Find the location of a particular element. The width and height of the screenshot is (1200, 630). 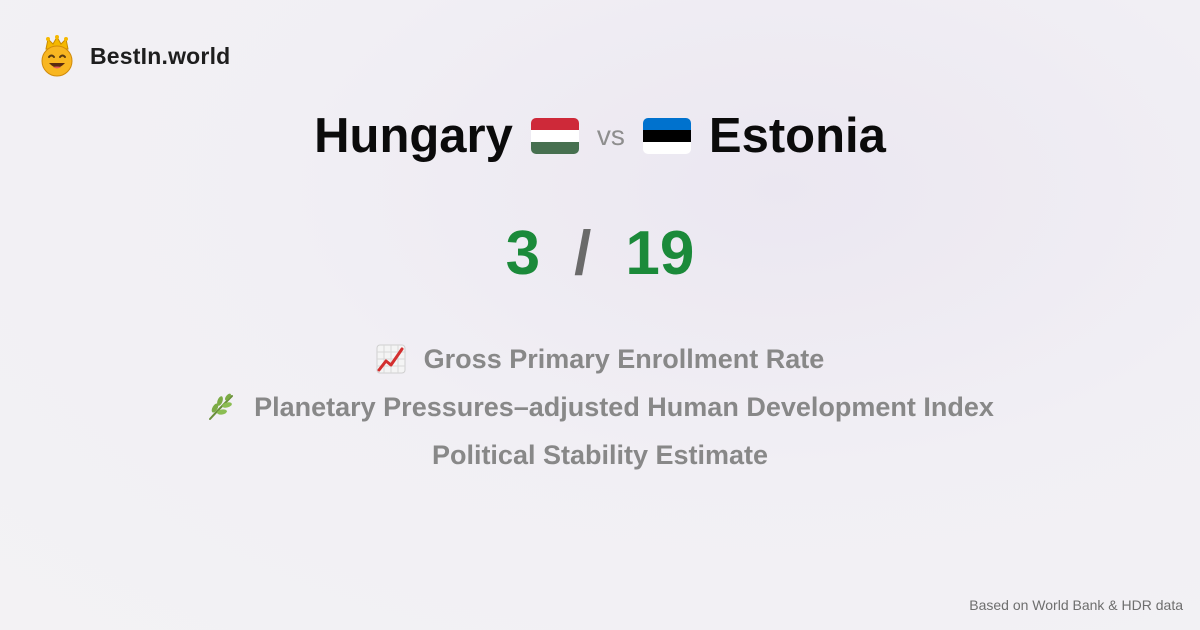

estonia-flag-icon is located at coordinates (666, 136).